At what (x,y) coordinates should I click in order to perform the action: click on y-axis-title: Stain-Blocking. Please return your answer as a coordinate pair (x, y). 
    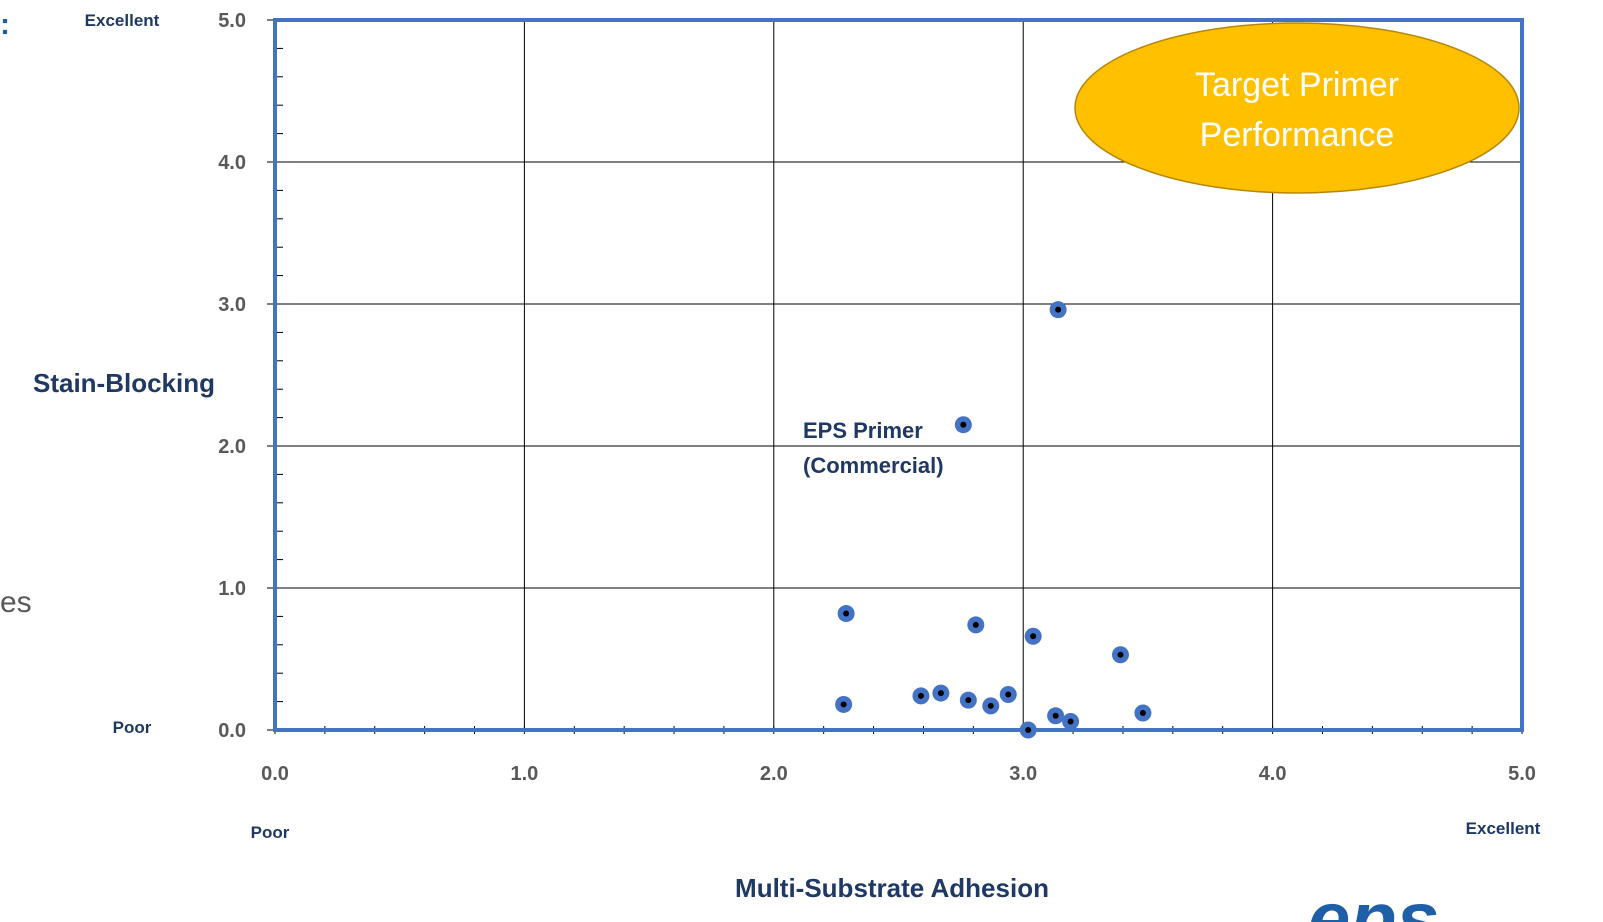
    Looking at the image, I should click on (124, 383).